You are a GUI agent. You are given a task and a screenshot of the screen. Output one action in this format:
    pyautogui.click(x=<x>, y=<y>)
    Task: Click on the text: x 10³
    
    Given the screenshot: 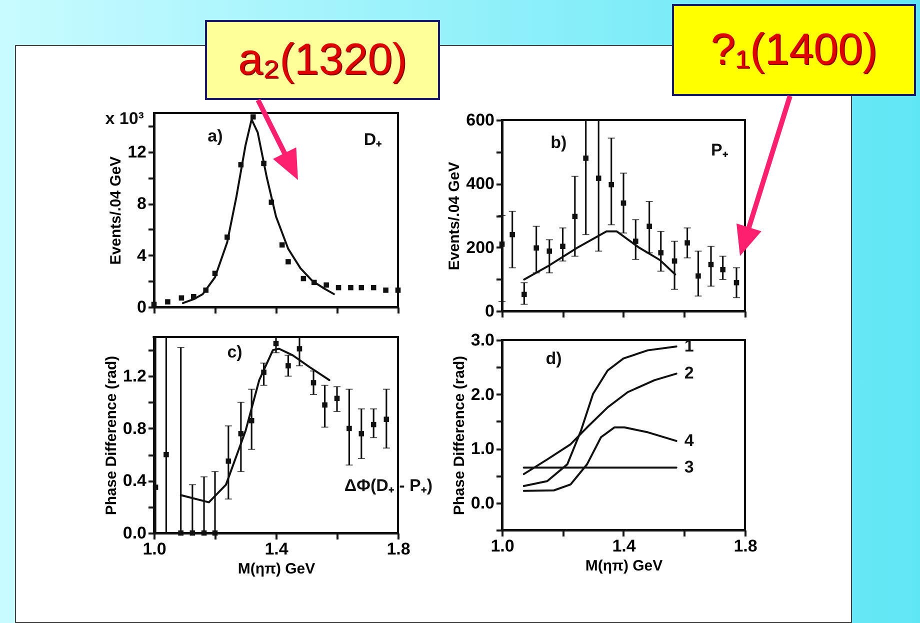 What is the action you would take?
    pyautogui.click(x=124, y=118)
    